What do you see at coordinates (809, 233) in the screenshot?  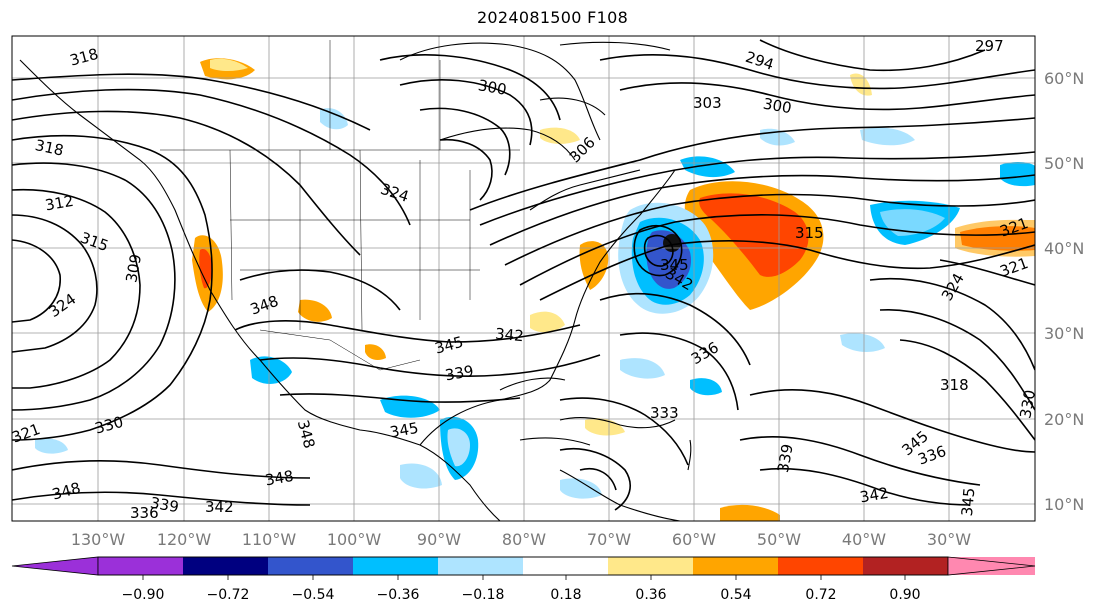 I see `contour-label: 315` at bounding box center [809, 233].